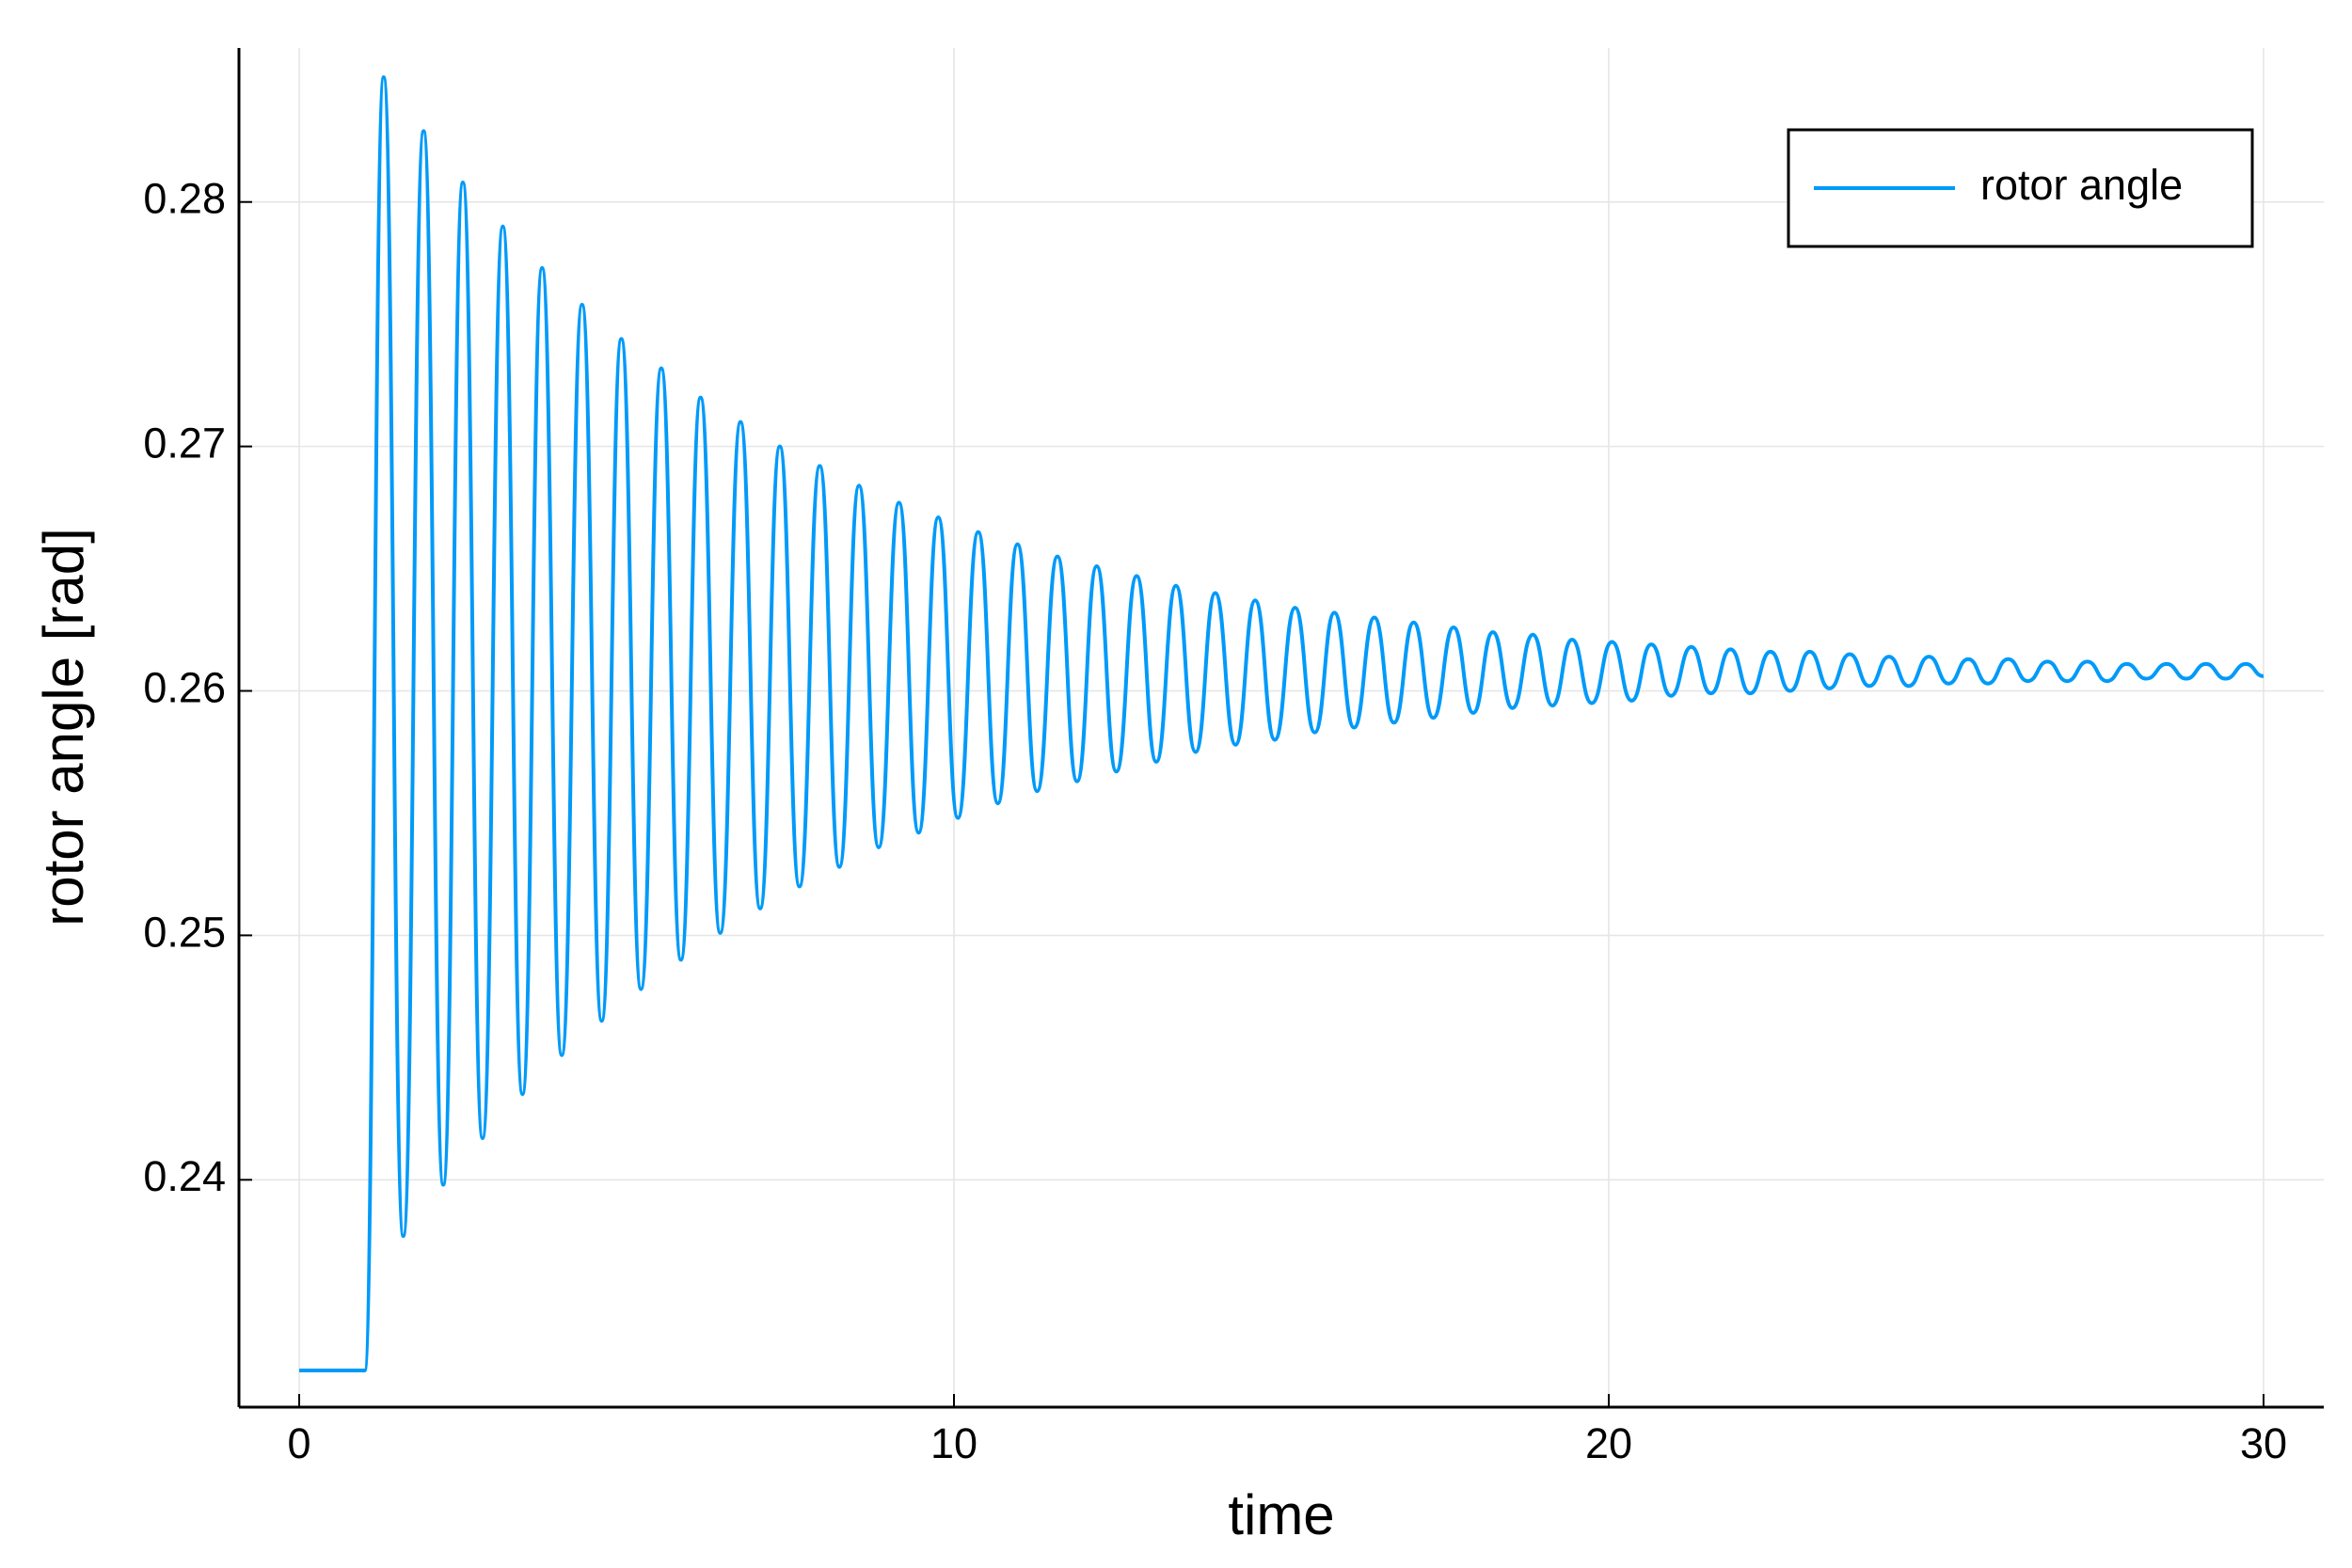 This screenshot has width=2352, height=1568. Describe the element at coordinates (63, 727) in the screenshot. I see `y-axis-label: rotor angle [rad]` at that location.